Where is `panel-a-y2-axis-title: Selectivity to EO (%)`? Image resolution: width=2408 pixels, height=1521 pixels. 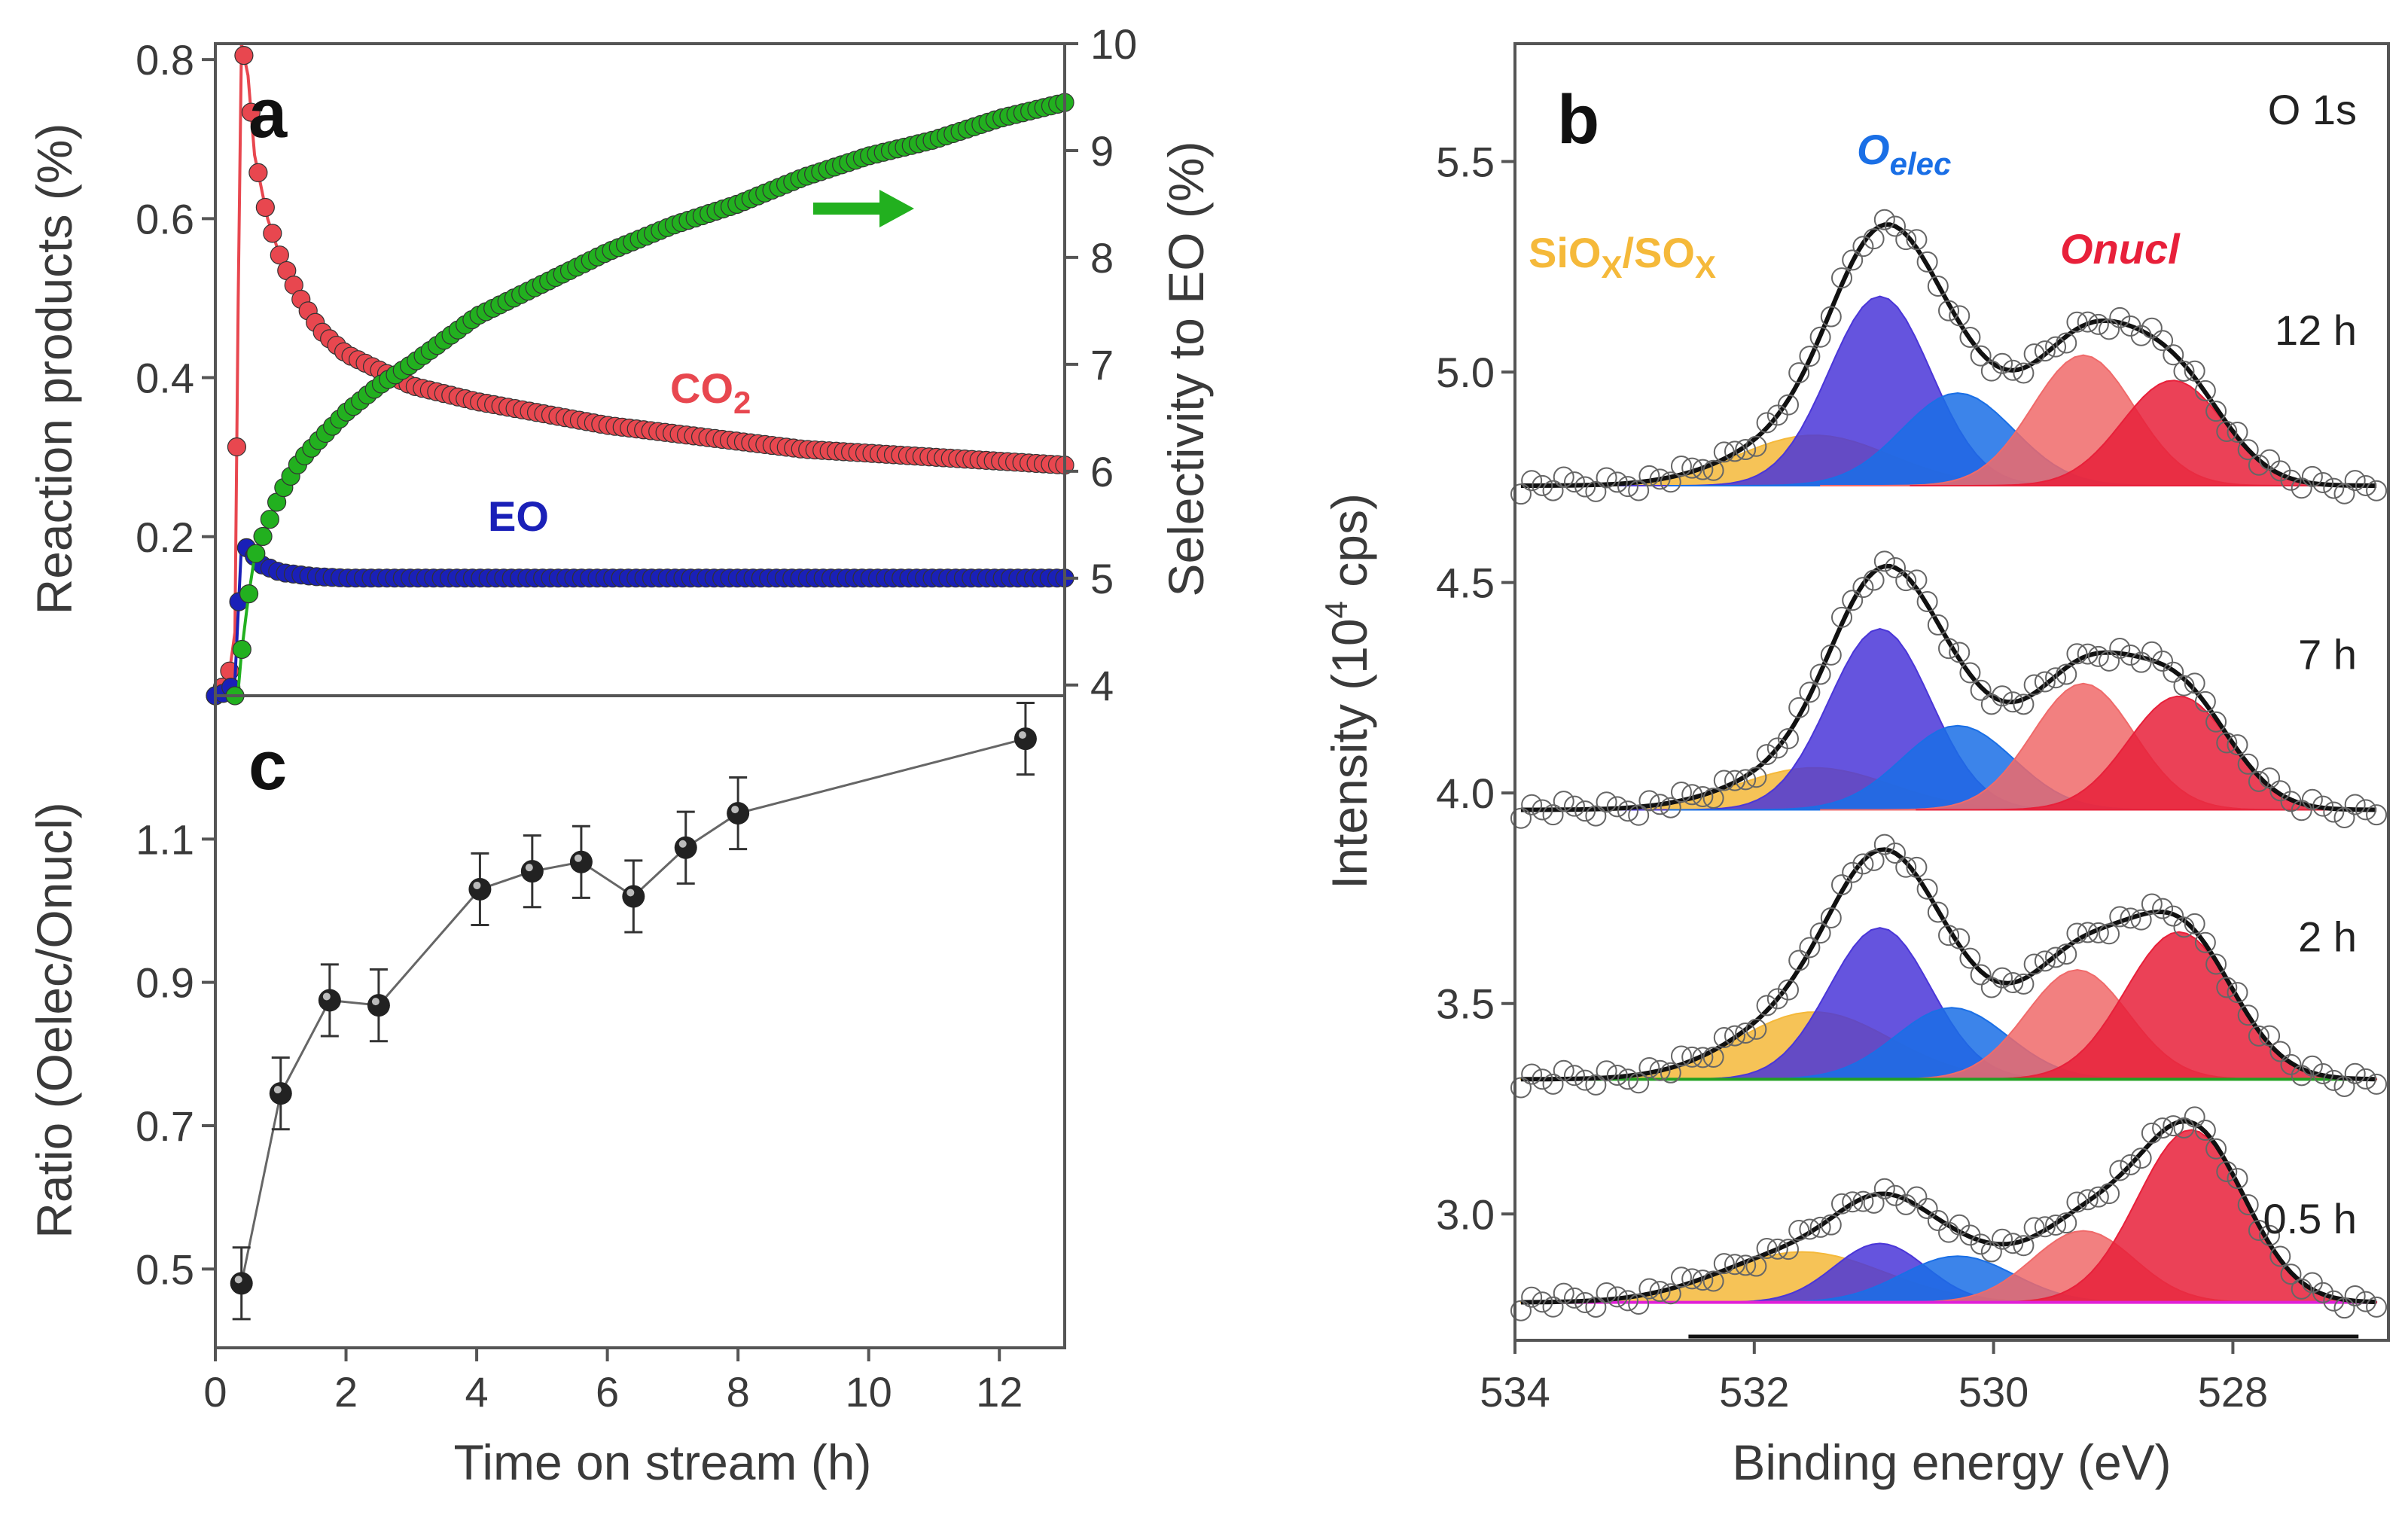 panel-a-y2-axis-title: Selectivity to EO (%) is located at coordinates (1186, 369).